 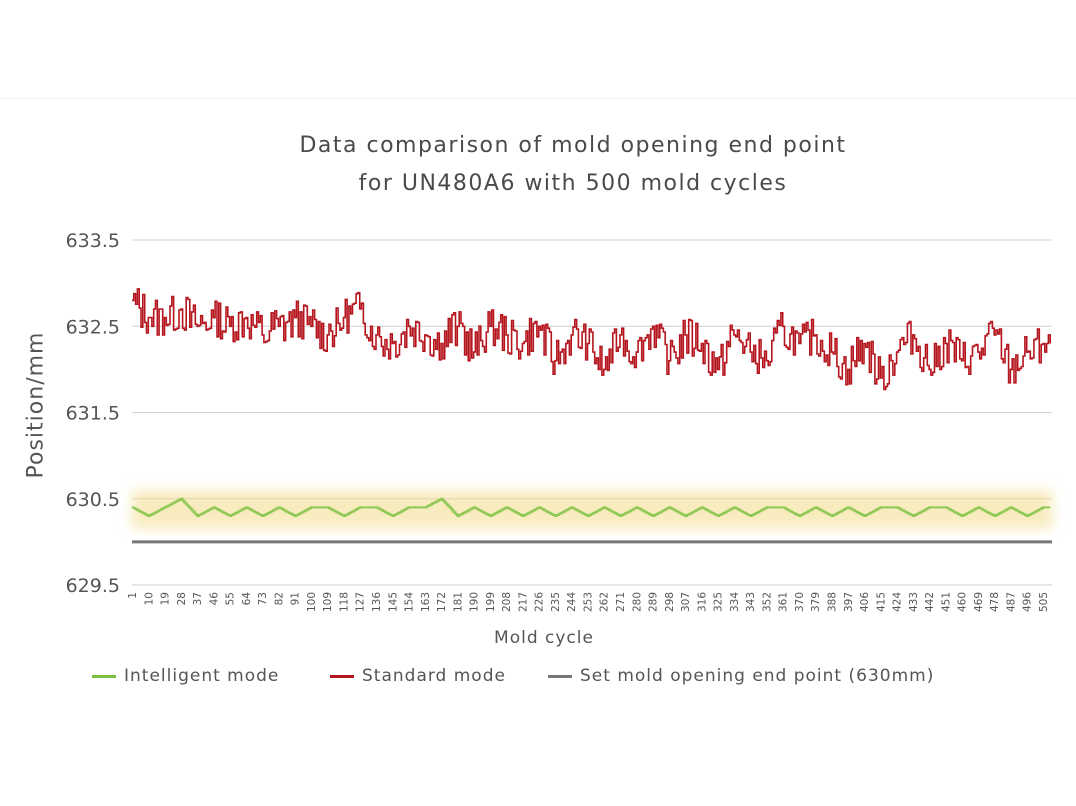 I want to click on x-tick-label: 487, so click(x=1011, y=602).